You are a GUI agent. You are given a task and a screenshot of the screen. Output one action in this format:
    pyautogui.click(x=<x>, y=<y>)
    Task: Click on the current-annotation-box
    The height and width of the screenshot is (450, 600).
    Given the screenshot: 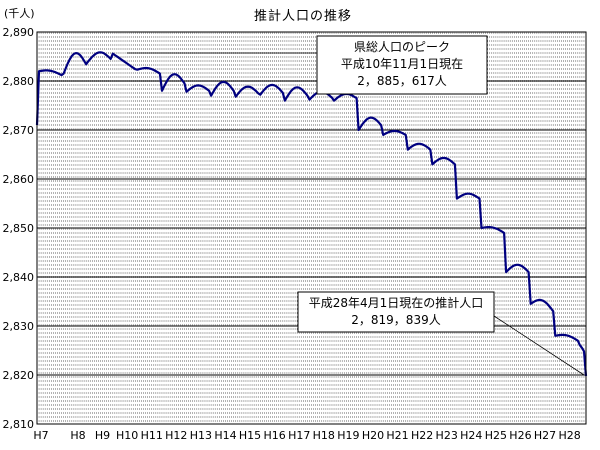 What is the action you would take?
    pyautogui.click(x=396, y=312)
    